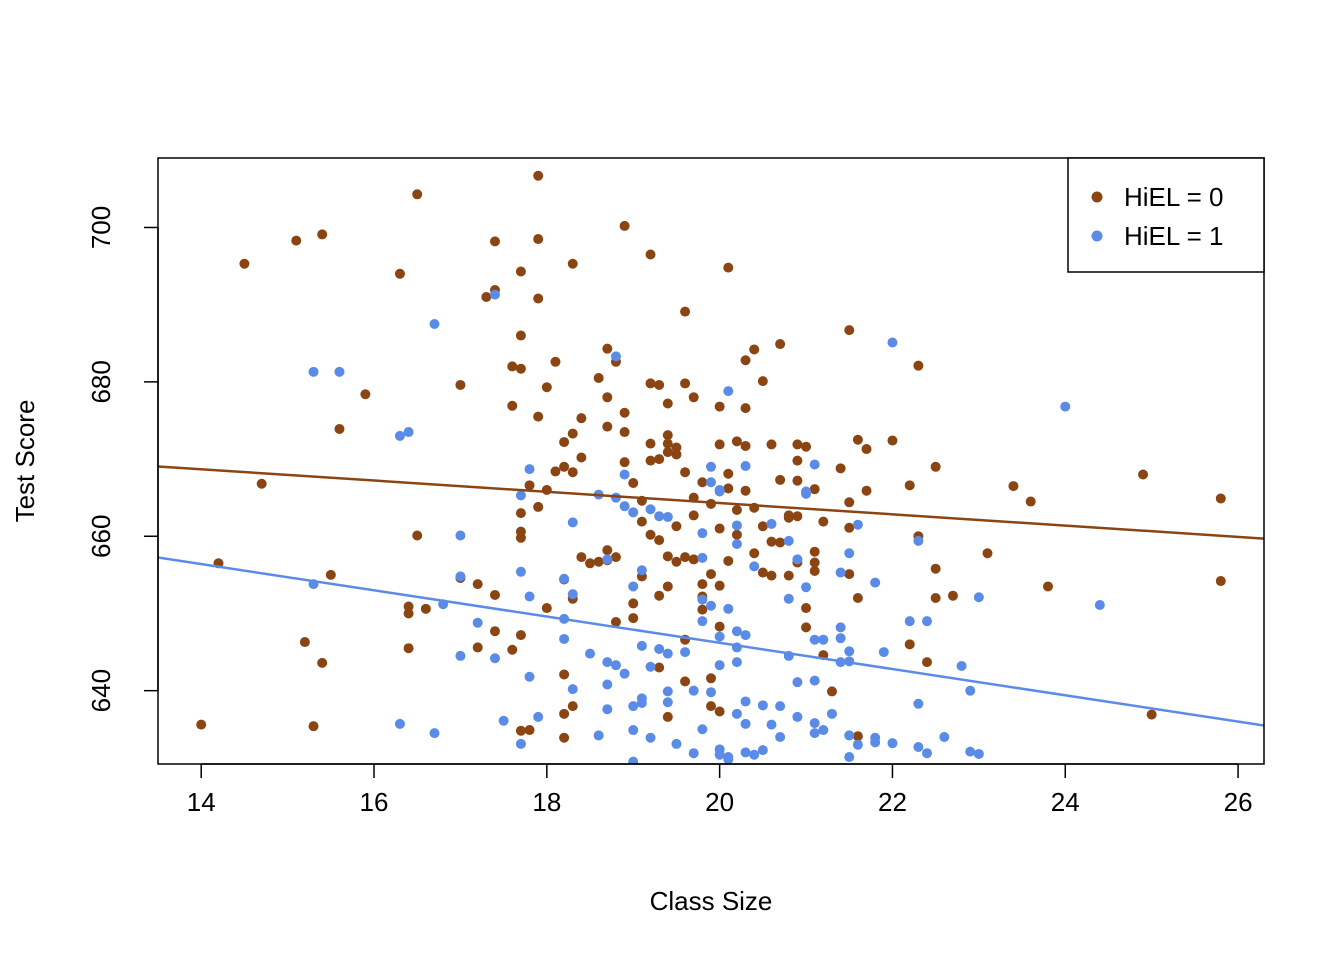  I want to click on x-tick-label: 24, so click(1065, 802).